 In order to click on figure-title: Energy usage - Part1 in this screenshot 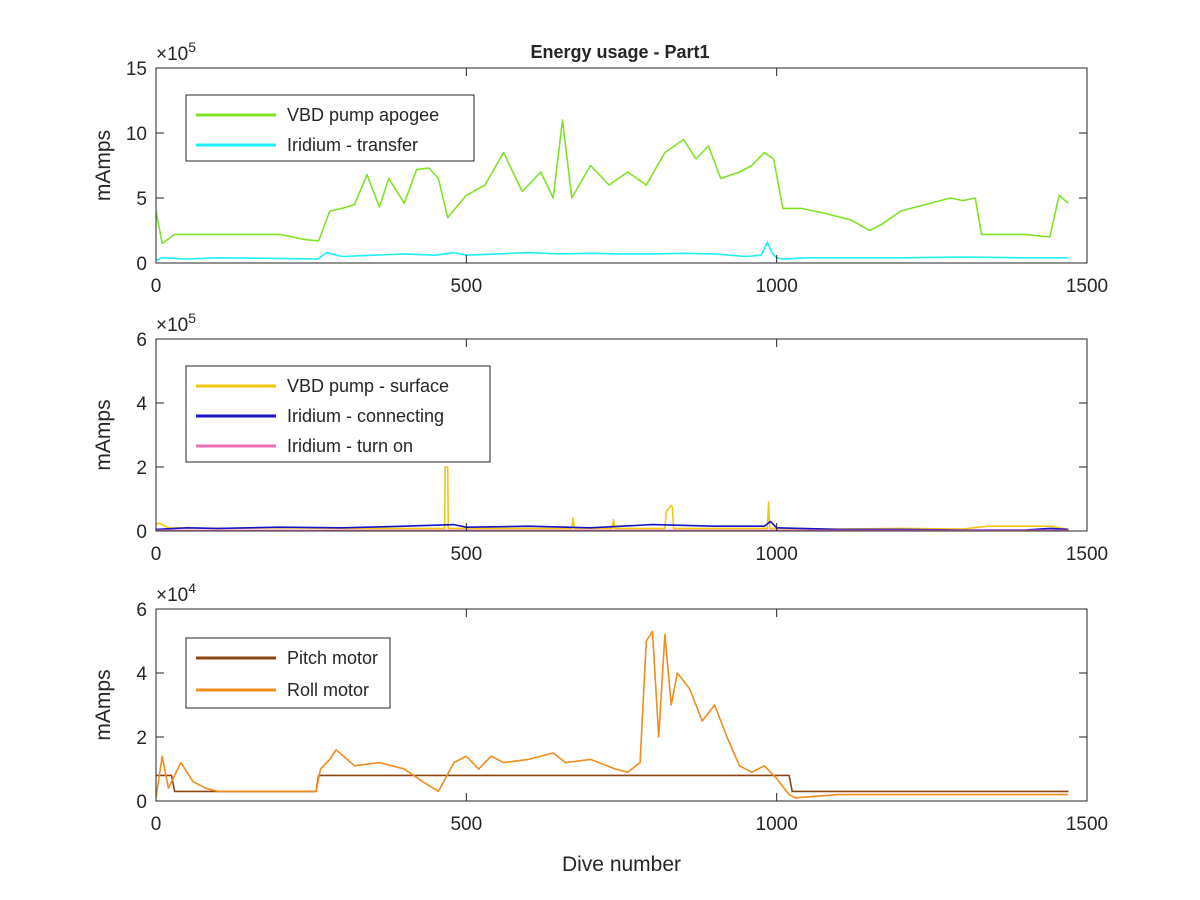, I will do `click(619, 52)`.